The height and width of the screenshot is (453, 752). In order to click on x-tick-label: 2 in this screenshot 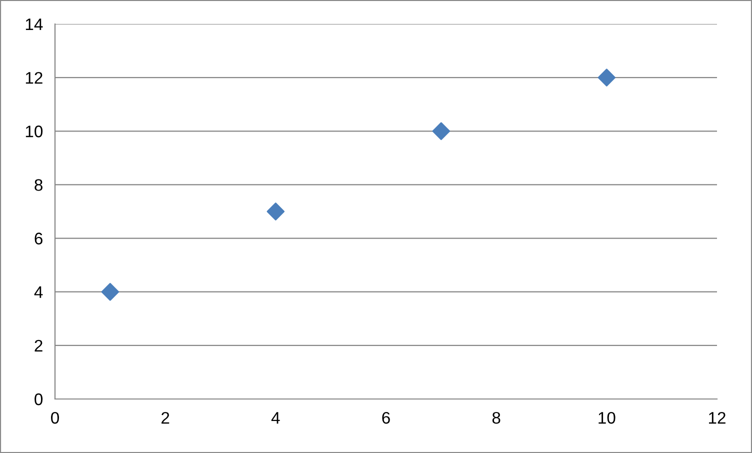, I will do `click(166, 418)`.